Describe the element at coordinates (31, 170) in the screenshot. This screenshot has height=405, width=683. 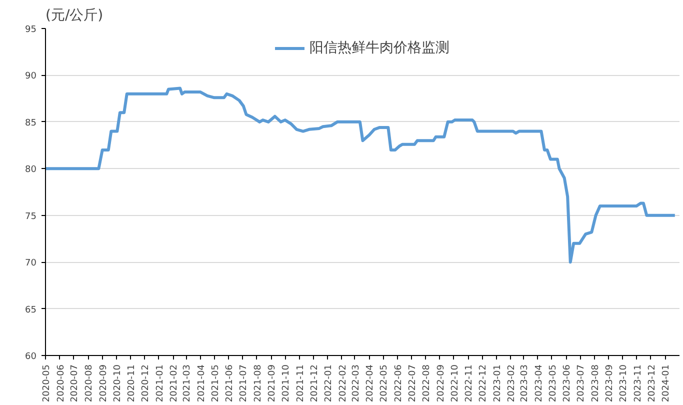
I see `y-tick-label: 80` at that location.